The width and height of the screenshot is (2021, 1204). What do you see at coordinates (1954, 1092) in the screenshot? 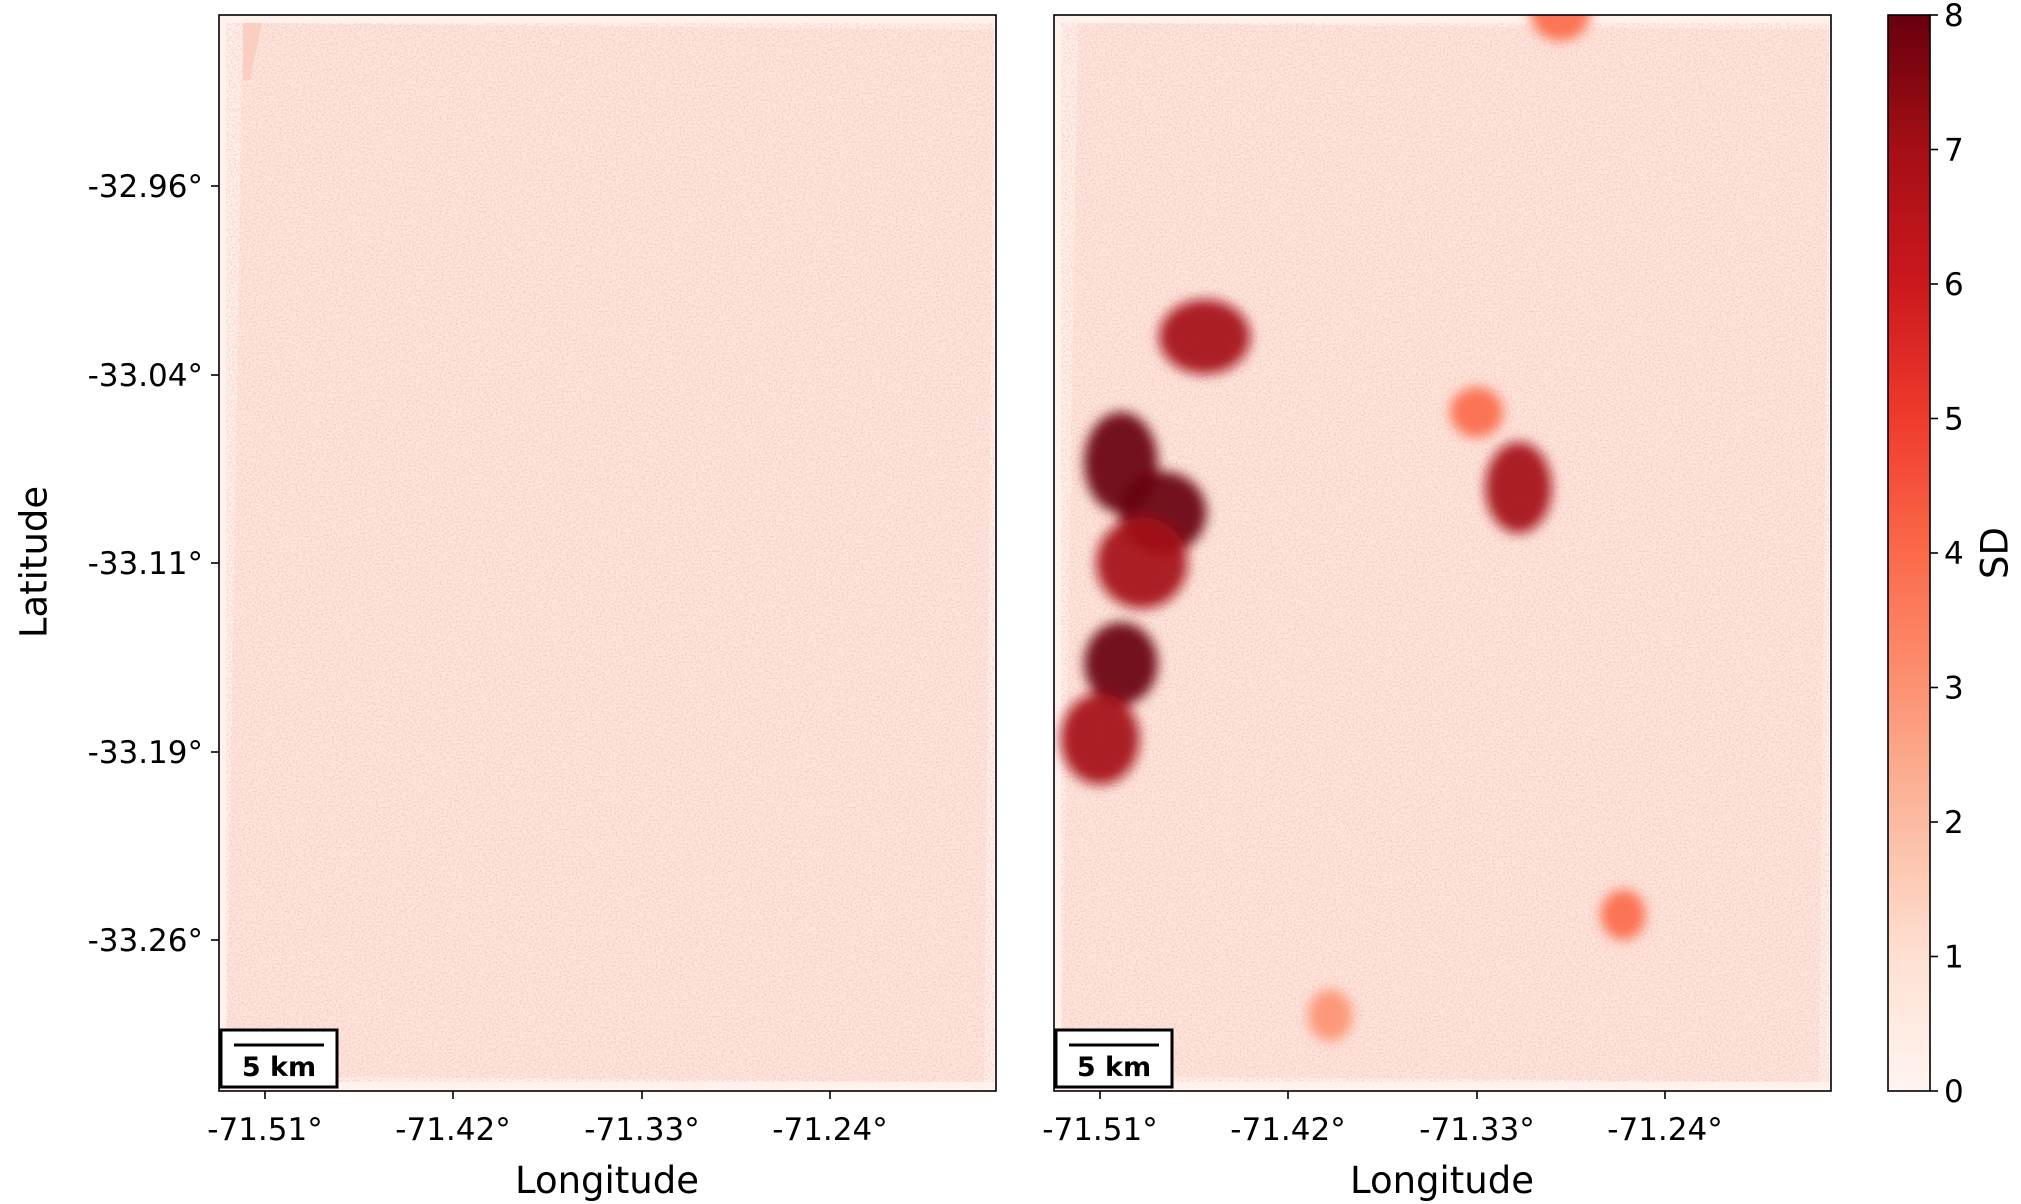
I see `colorbar-tick-label: 0` at bounding box center [1954, 1092].